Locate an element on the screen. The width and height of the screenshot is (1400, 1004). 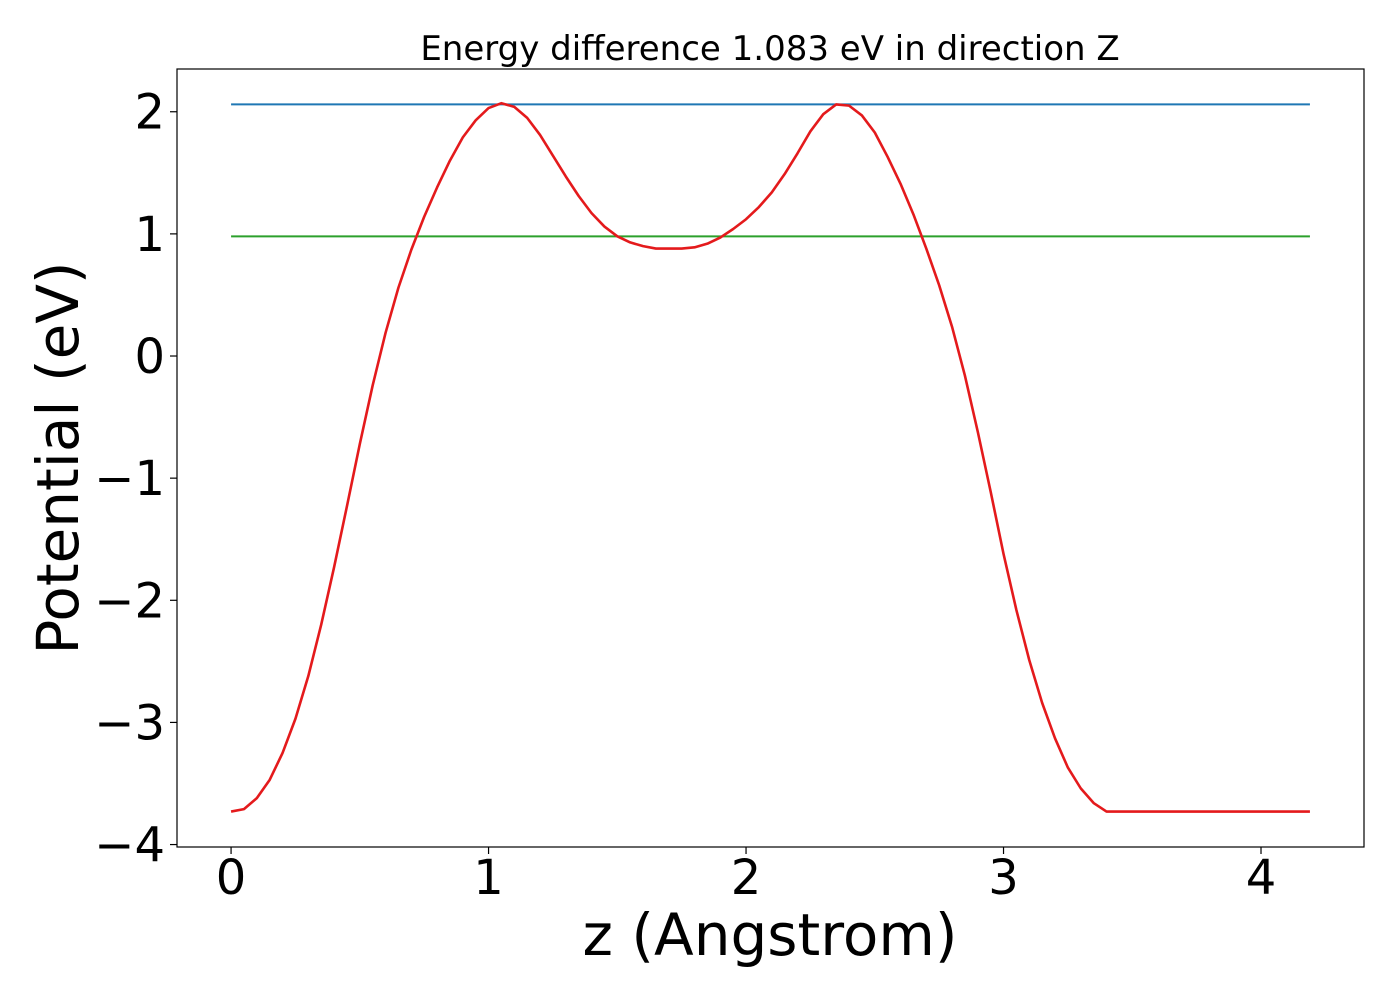
y-tick-label: −1 is located at coordinates (129, 479).